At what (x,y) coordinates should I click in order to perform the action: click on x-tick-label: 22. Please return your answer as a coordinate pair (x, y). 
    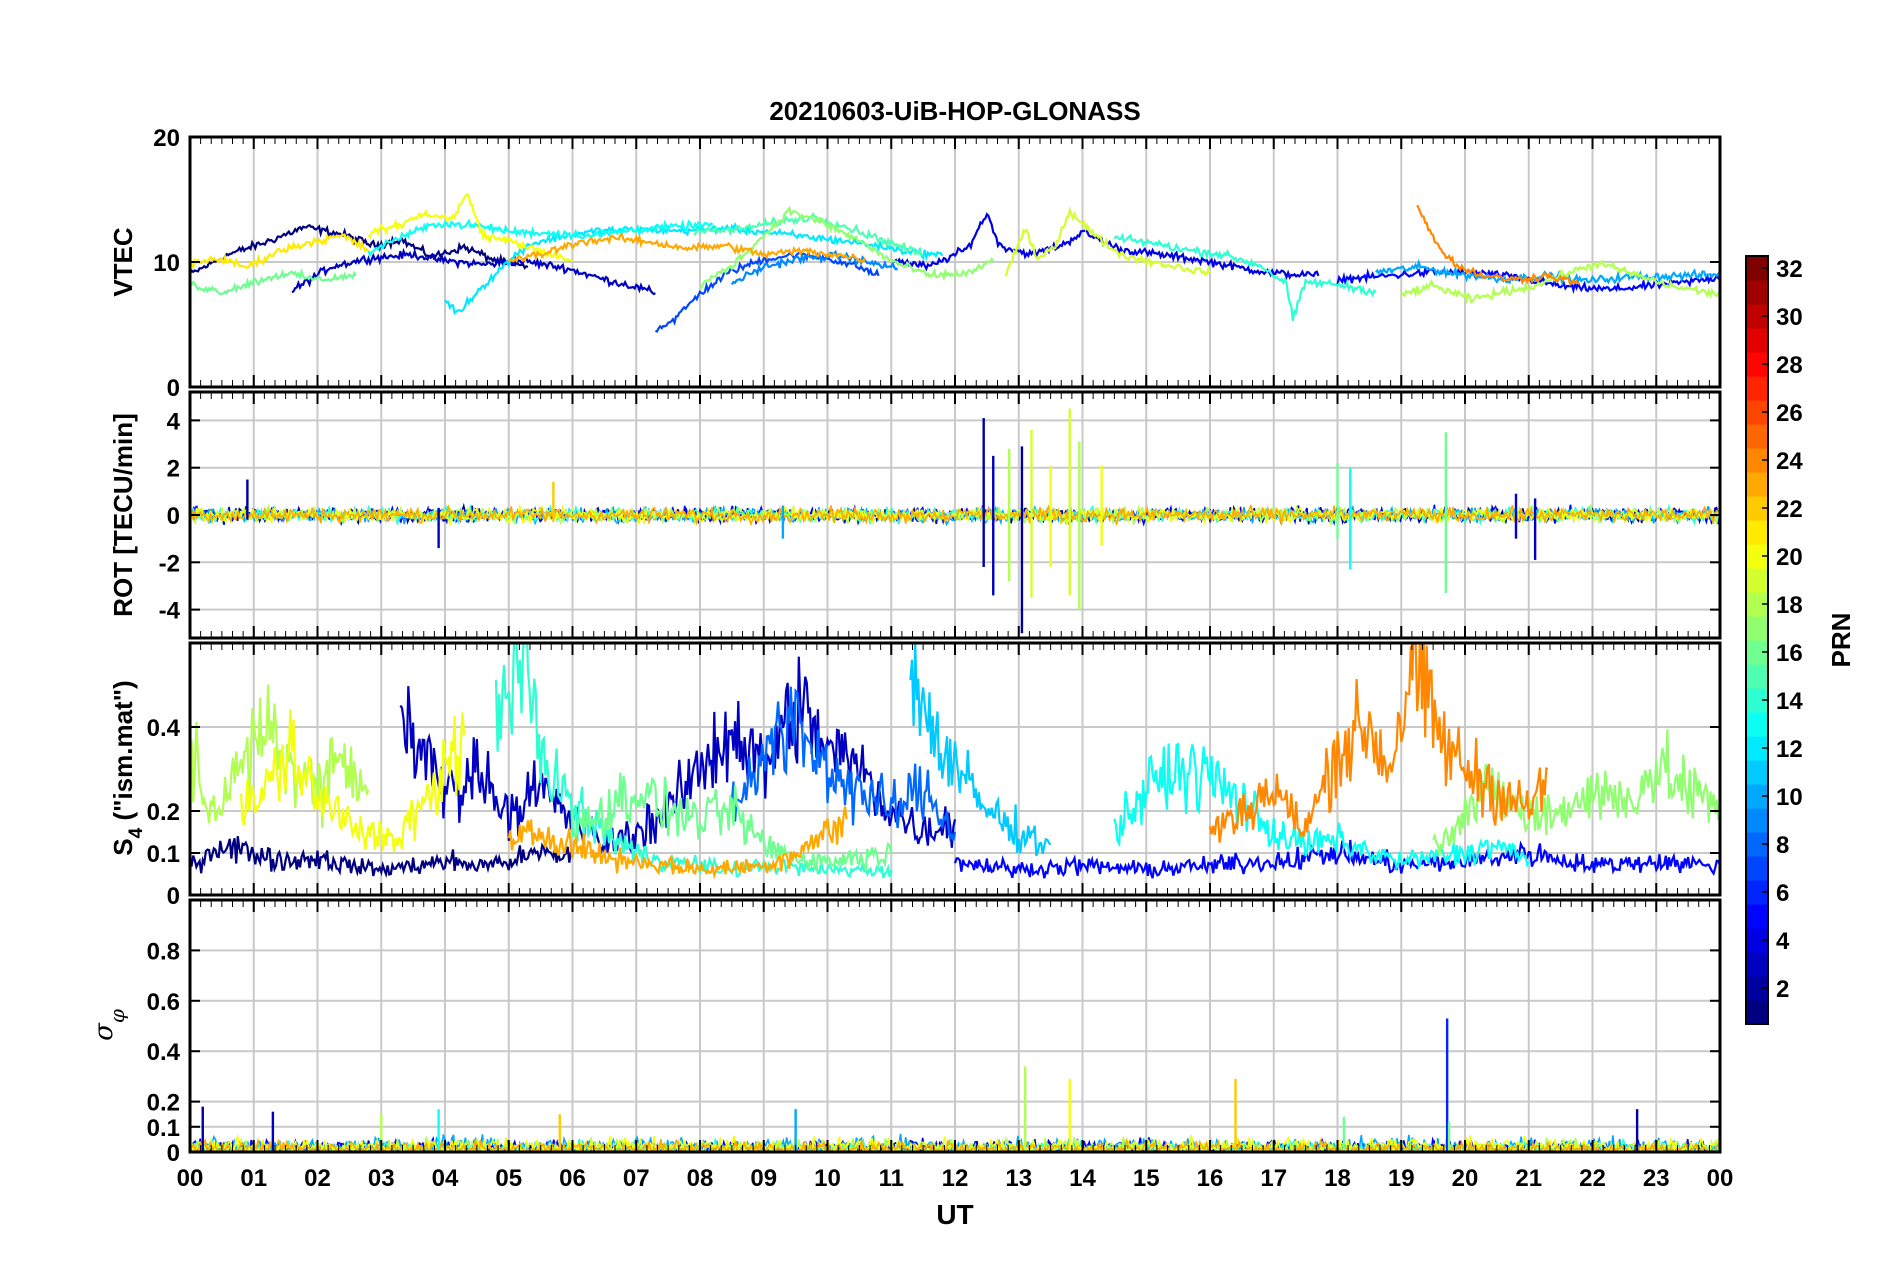
    Looking at the image, I should click on (1592, 1178).